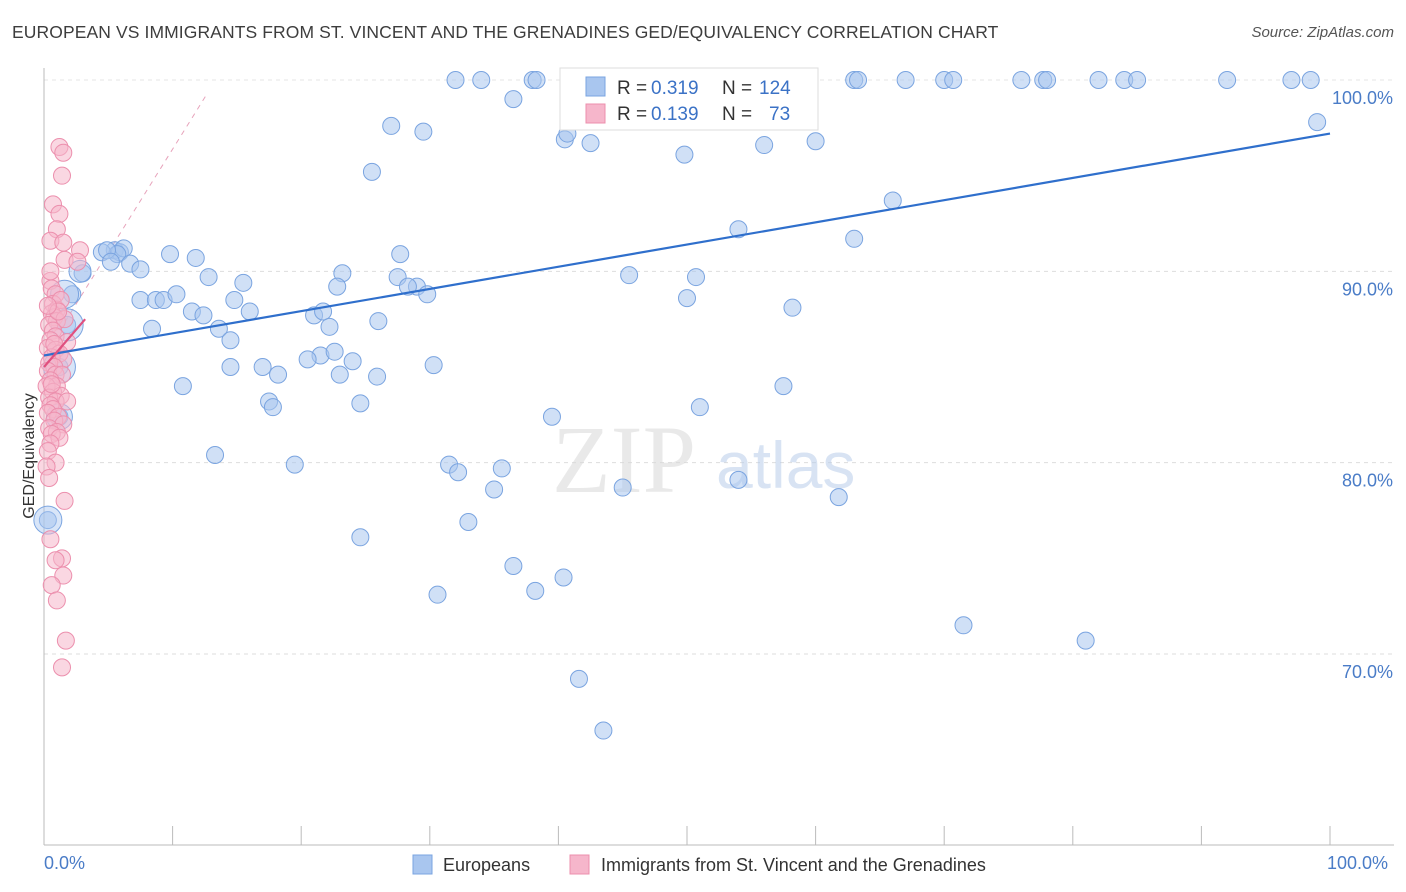 This screenshot has height=892, width=1406. What do you see at coordinates (689, 99) in the screenshot?
I see `stats-legend: R = 0.319 N = 124 R = 0.139 N = 73` at bounding box center [689, 99].